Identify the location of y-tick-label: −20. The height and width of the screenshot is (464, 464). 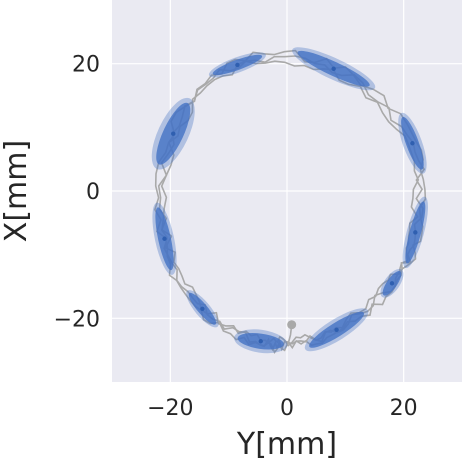
(77, 319).